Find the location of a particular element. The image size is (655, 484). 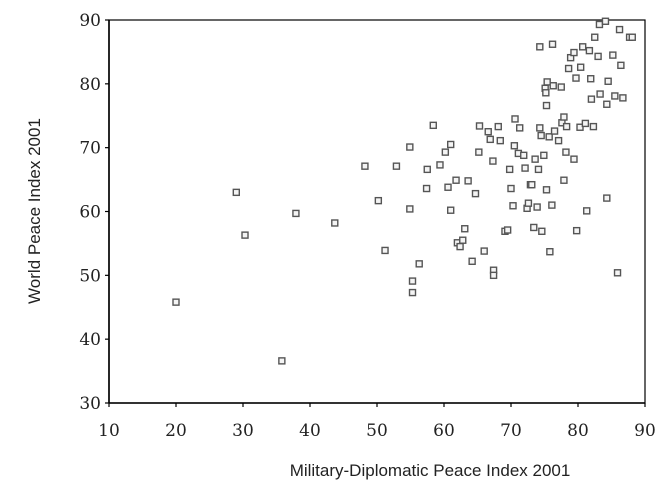

x-axis-title: Military-Diplomatic Peace Index 2001 is located at coordinates (430, 470).